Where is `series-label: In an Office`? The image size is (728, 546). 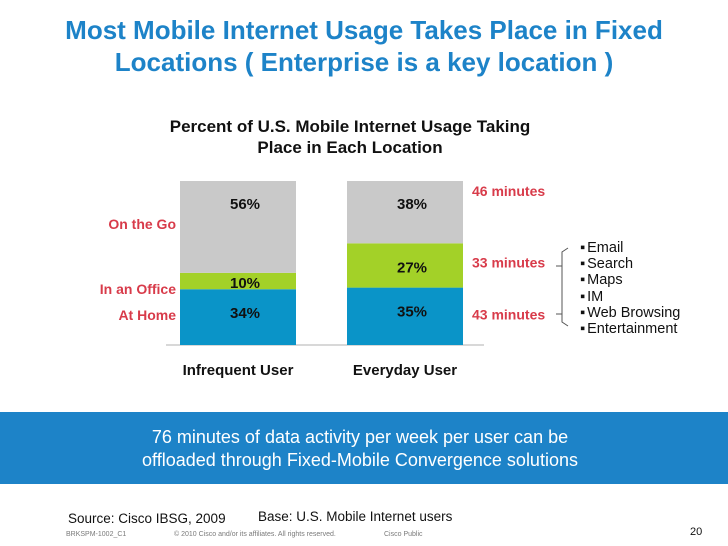 series-label: In an Office is located at coordinates (138, 289).